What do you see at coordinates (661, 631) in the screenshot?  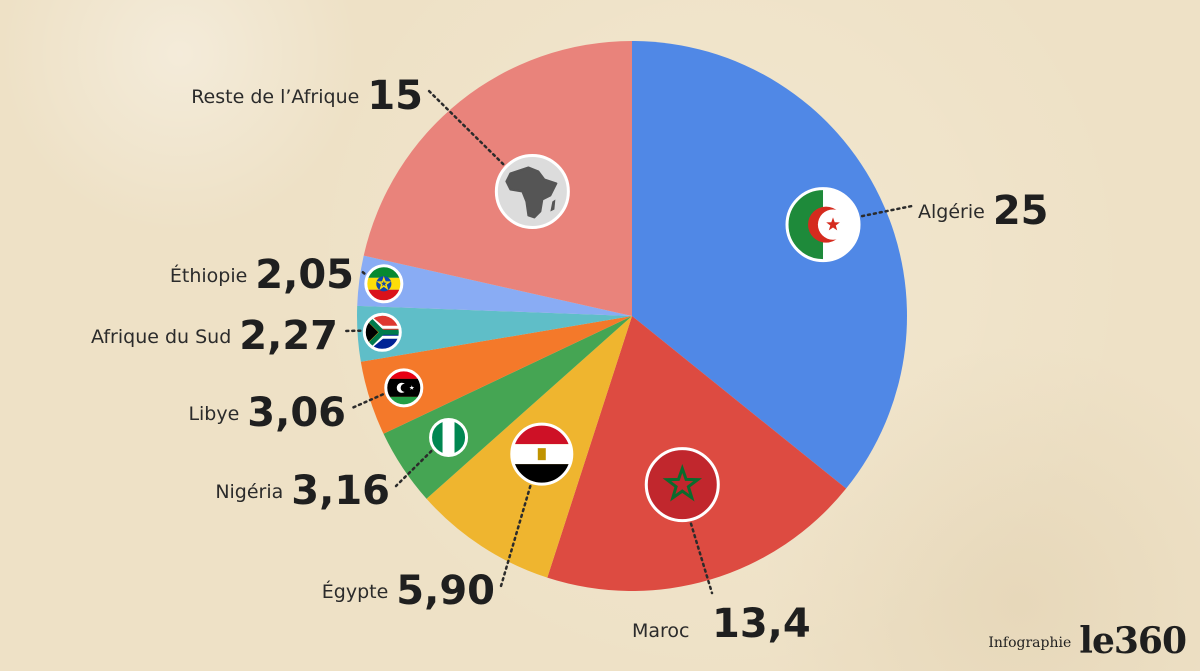 I see `label-maroc: Maroc` at bounding box center [661, 631].